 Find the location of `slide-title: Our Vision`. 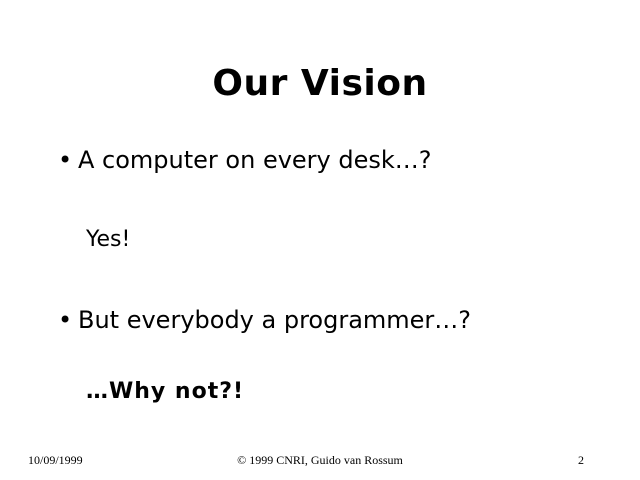

slide-title: Our Vision is located at coordinates (320, 83).